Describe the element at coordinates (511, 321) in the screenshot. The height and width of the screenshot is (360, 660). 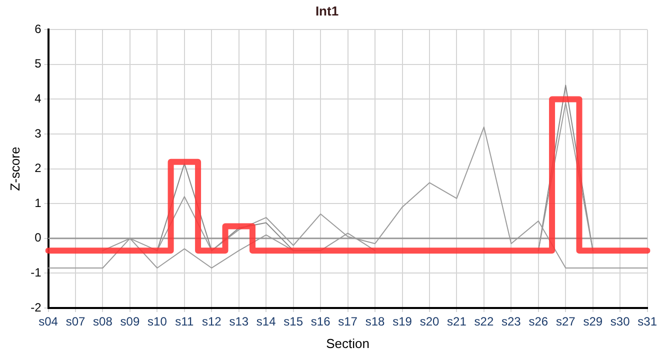
I see `x-tick-label: s23` at that location.